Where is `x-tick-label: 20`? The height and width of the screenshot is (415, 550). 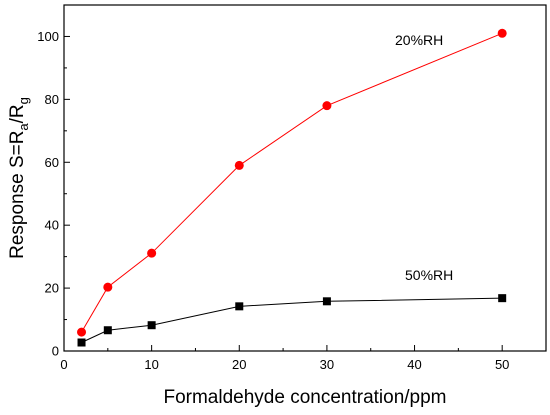
x-tick-label: 20 is located at coordinates (239, 364).